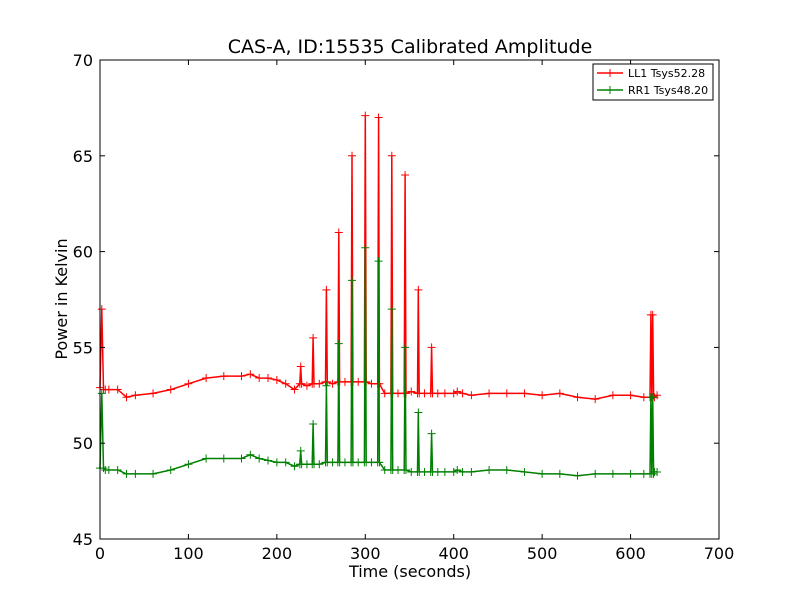 The width and height of the screenshot is (800, 600). Describe the element at coordinates (542, 553) in the screenshot. I see `x-tick-label: 500` at that location.